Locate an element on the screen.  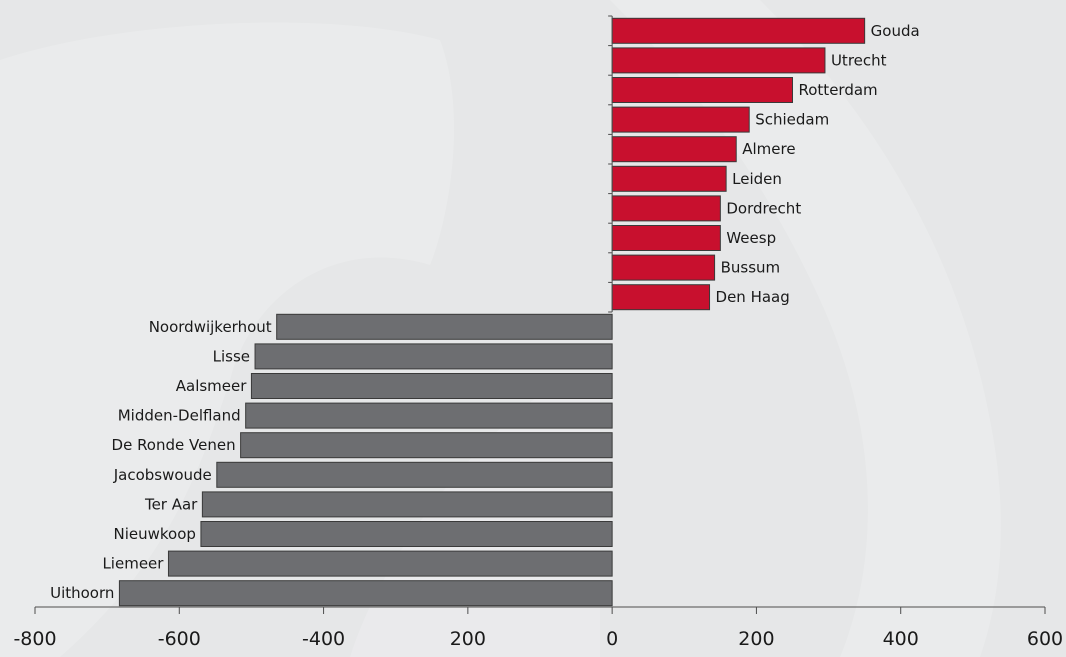
bar-label: Lisse is located at coordinates (231, 356).